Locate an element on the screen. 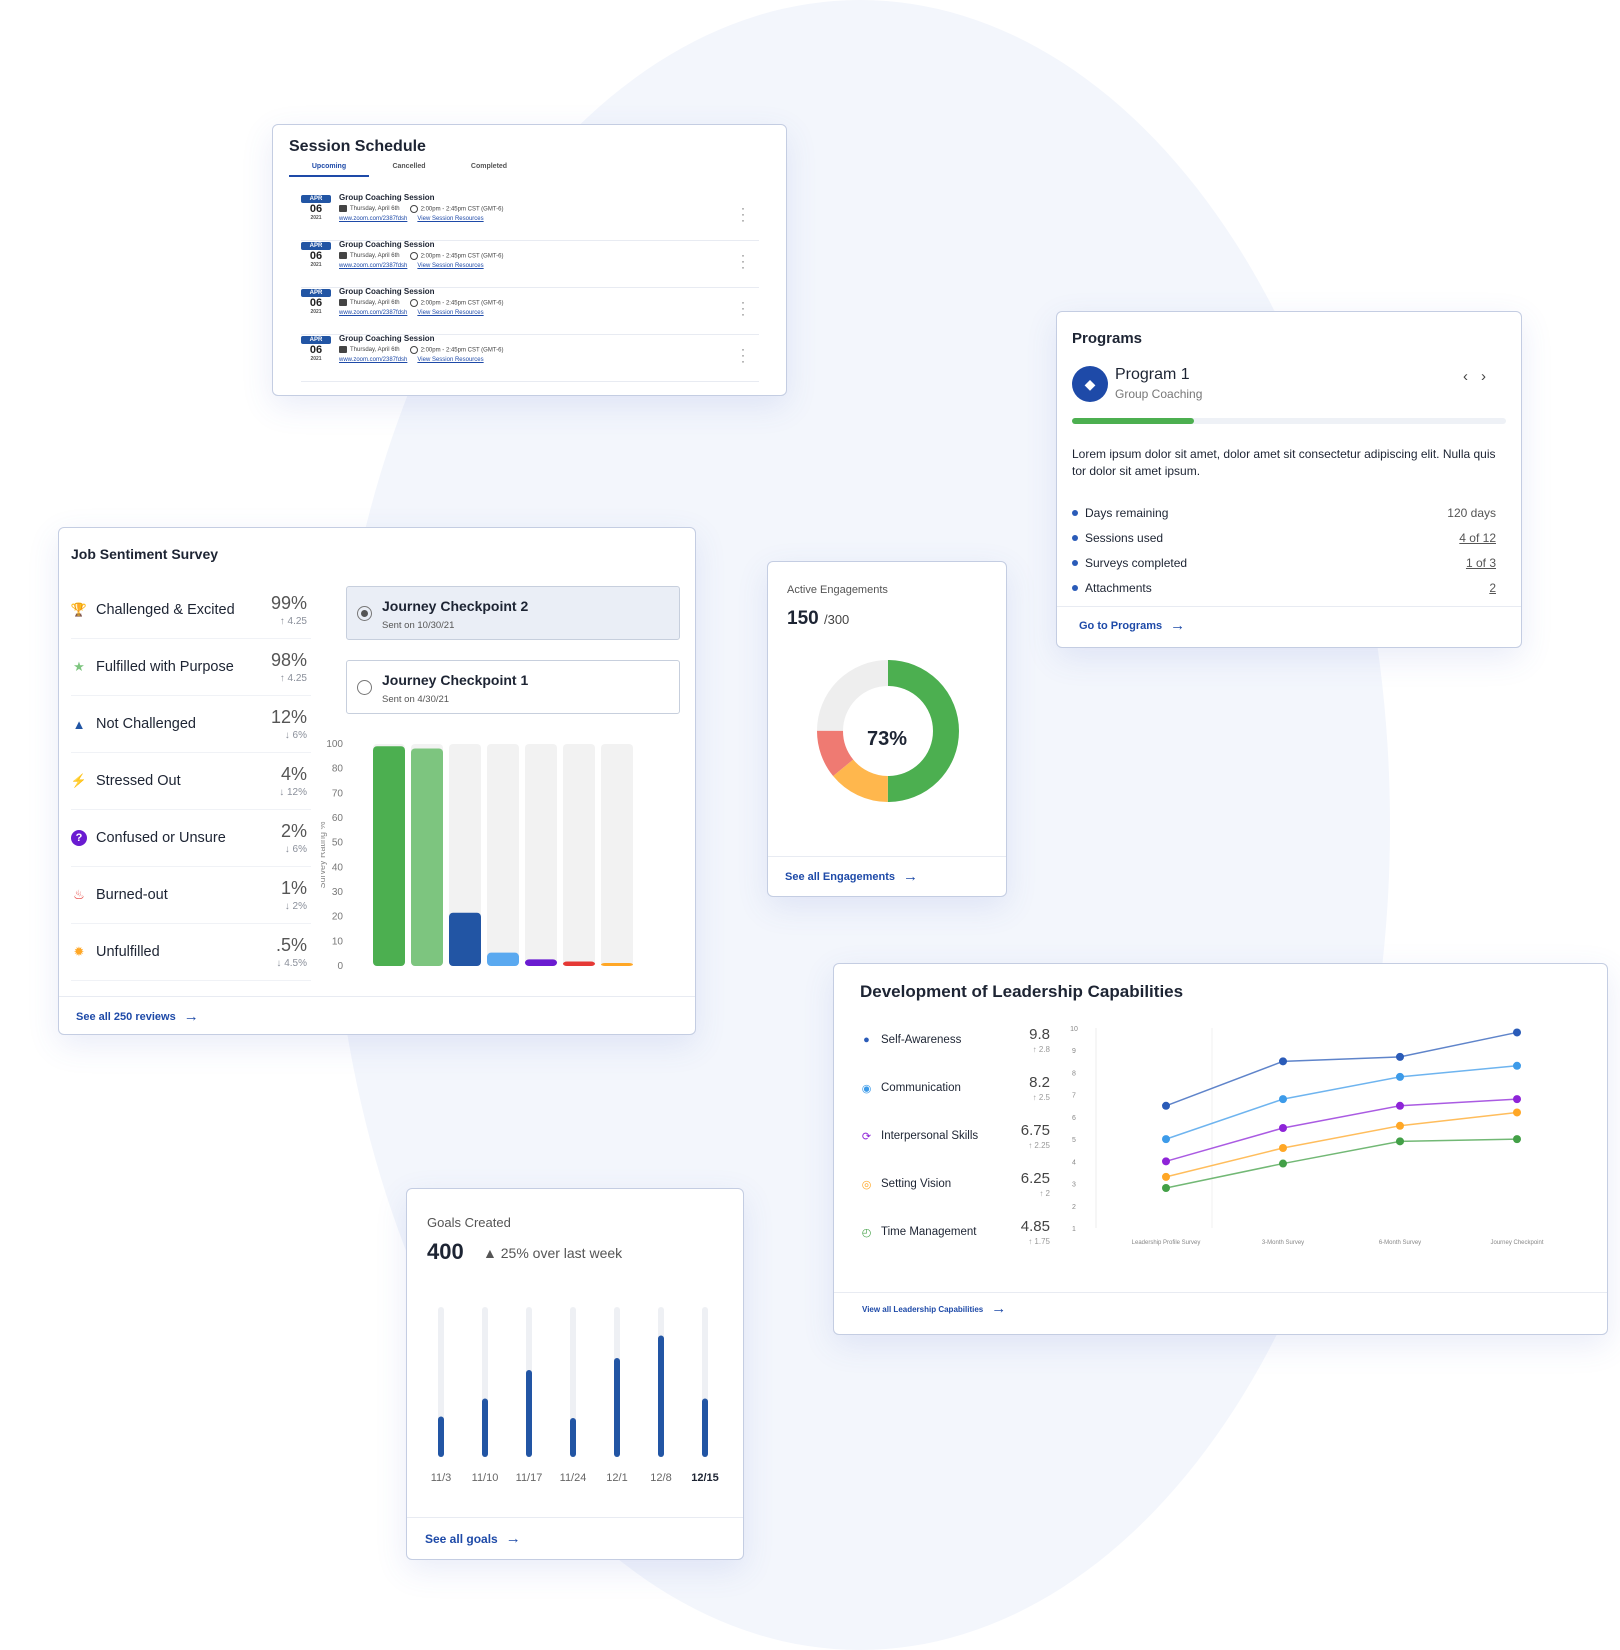  link-label: See all 250 reviews is located at coordinates (126, 1017).